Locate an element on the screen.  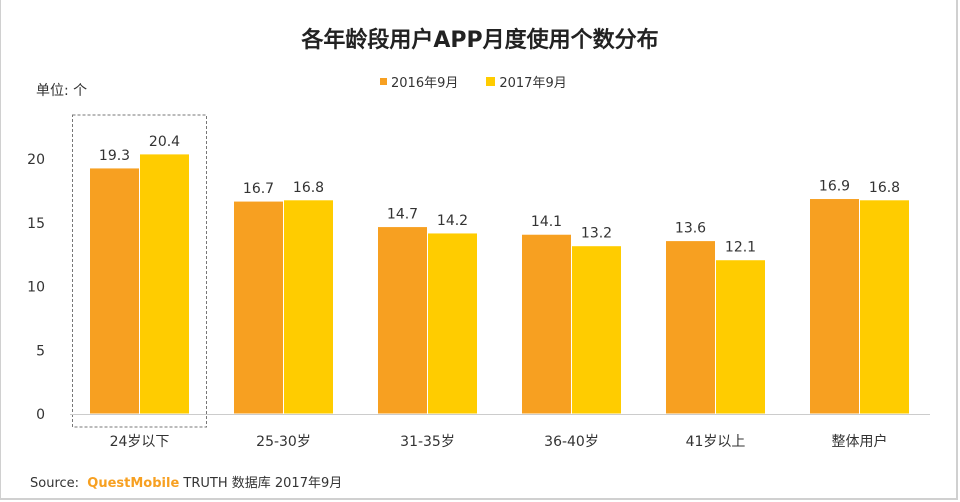
legend-swatch-2017 is located at coordinates (491, 81).